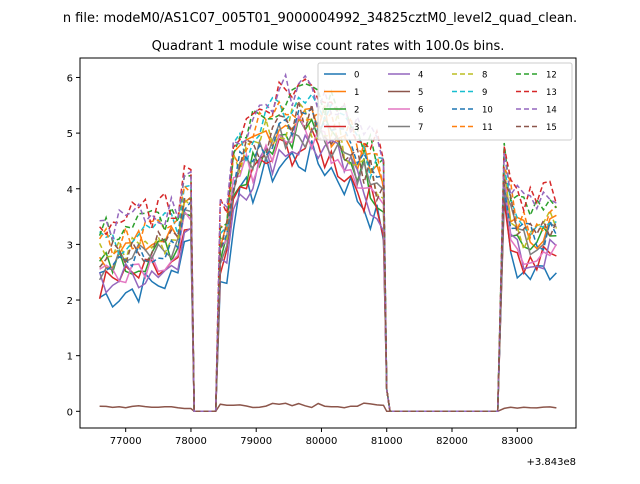  What do you see at coordinates (551, 462) in the screenshot?
I see `x-offset-label: +3.843e8` at bounding box center [551, 462].